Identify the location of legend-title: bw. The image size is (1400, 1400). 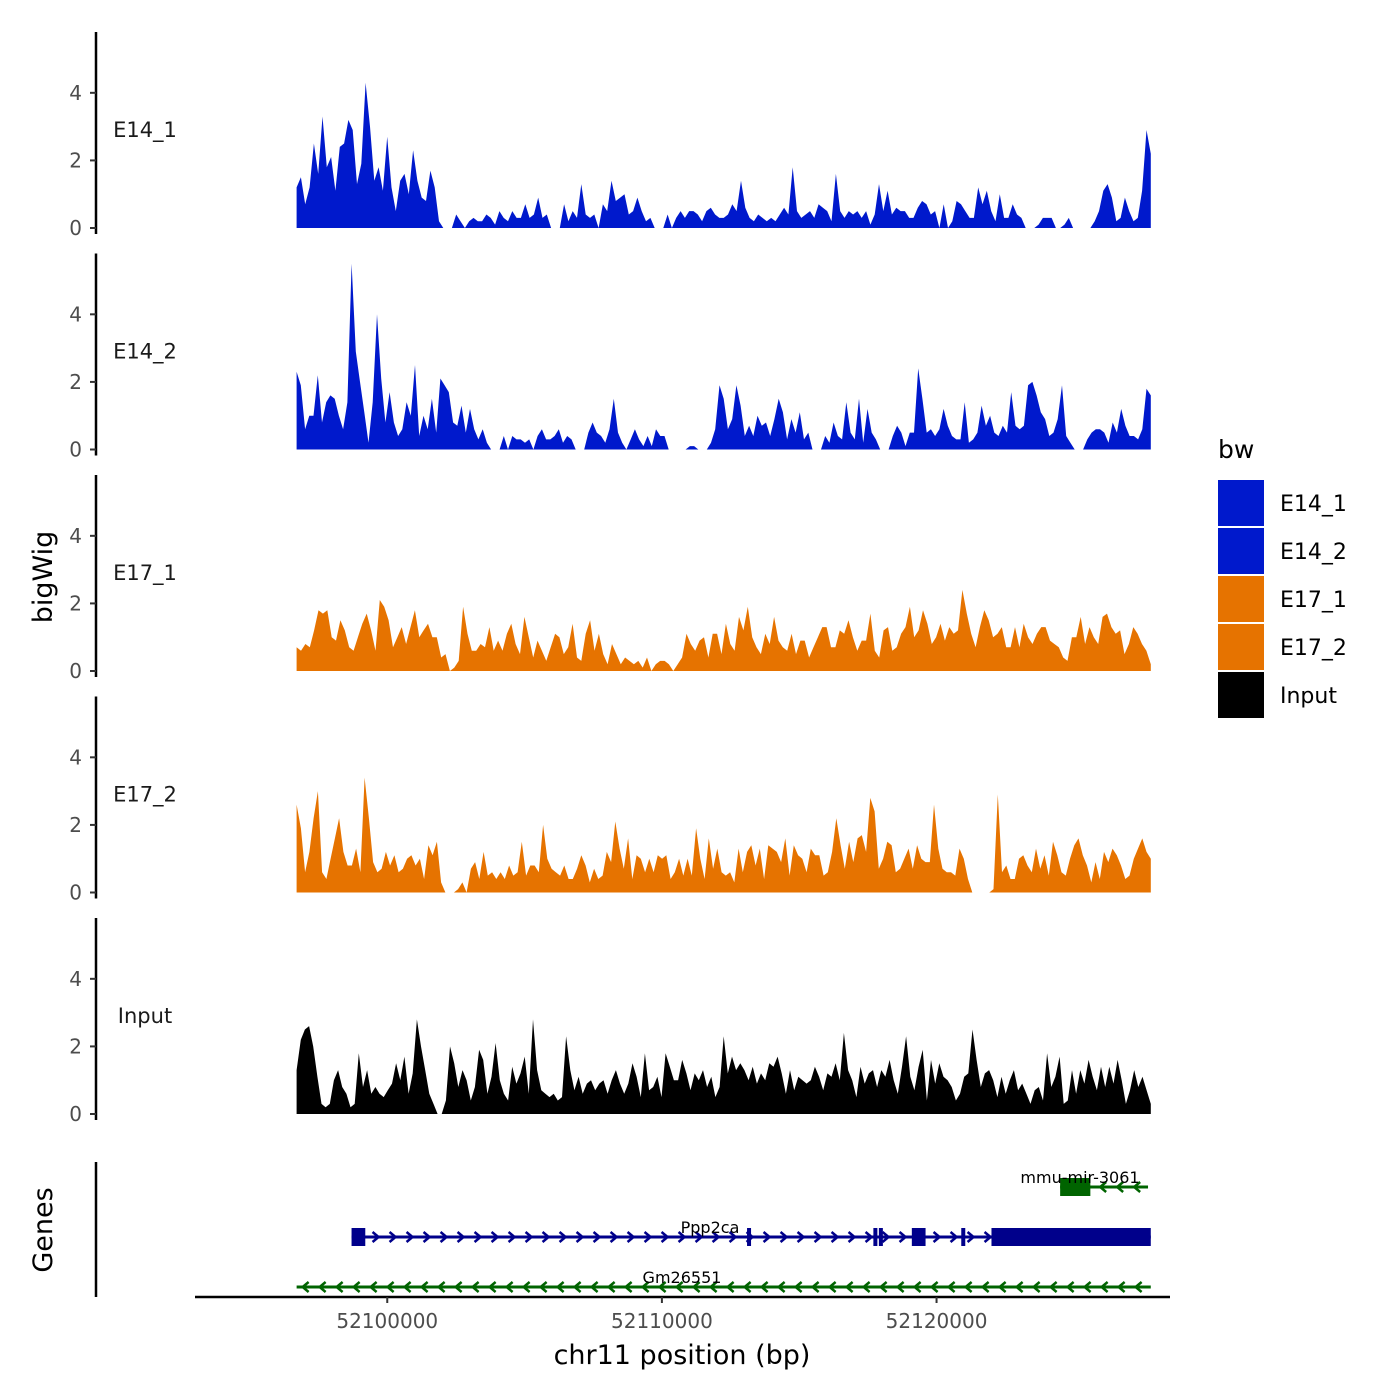
(1236, 449).